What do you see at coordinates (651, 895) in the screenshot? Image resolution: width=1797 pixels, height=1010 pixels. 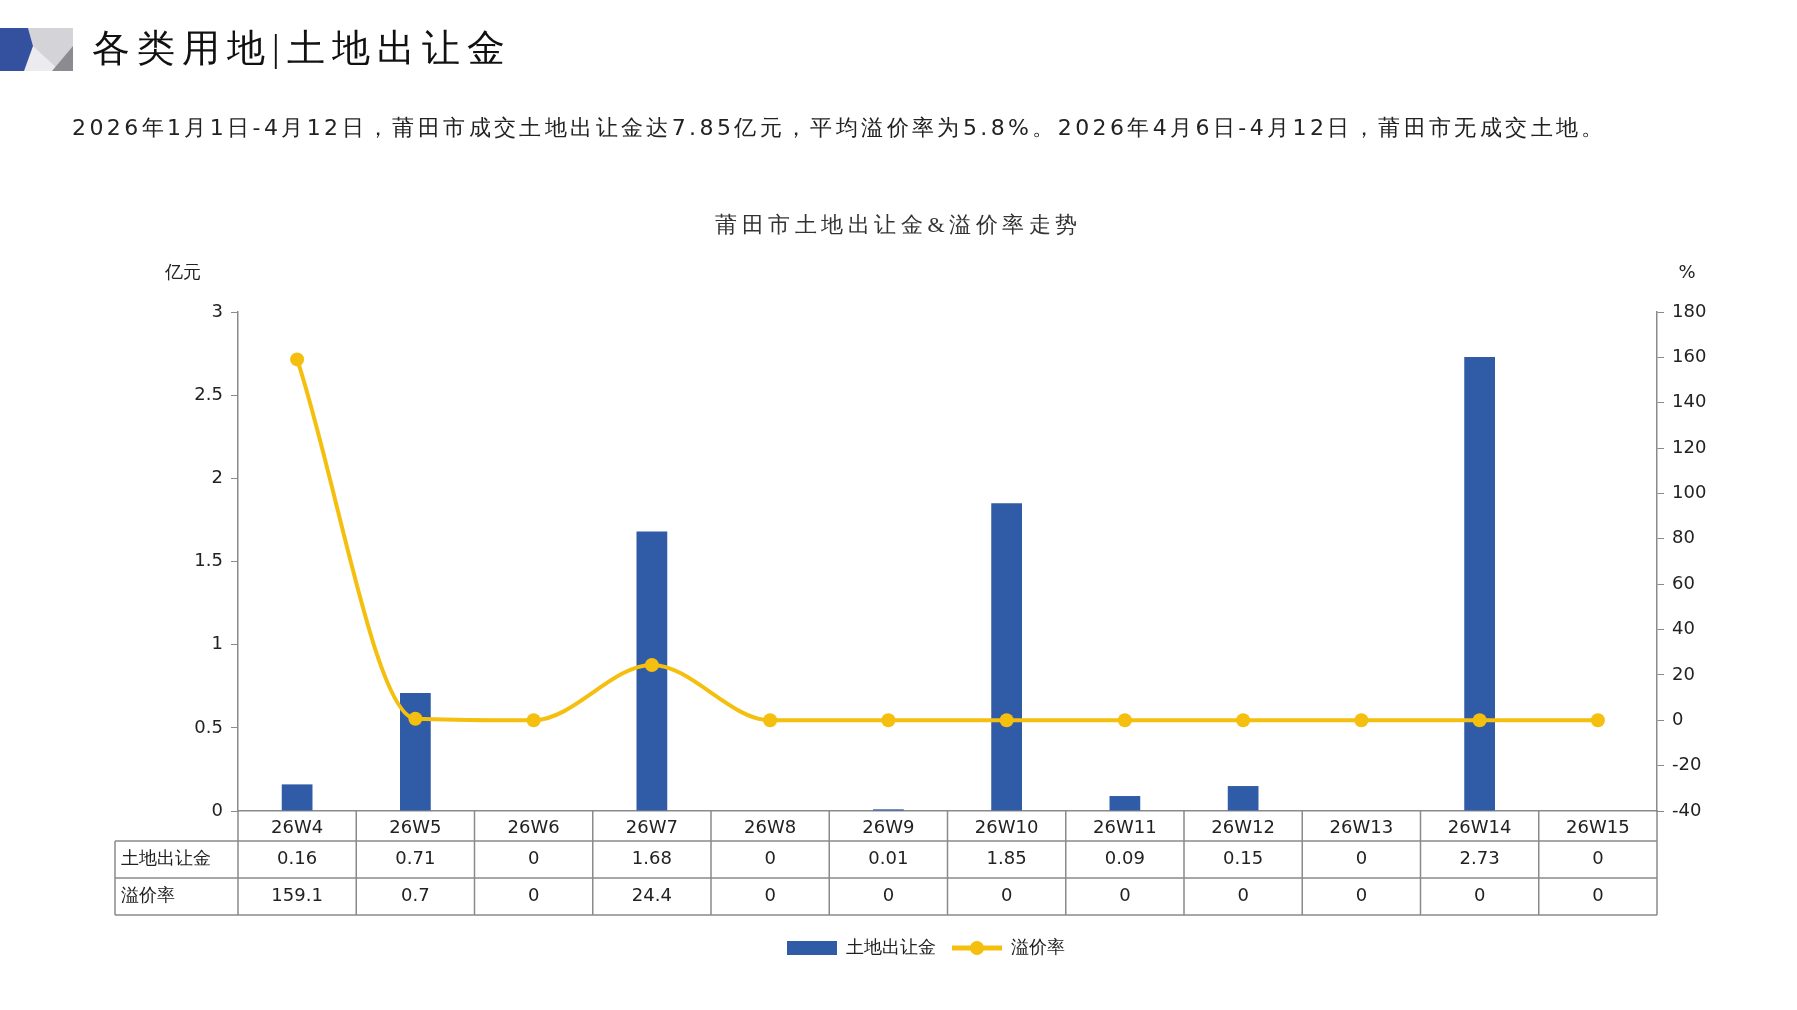 I see `data-label: 24.4` at bounding box center [651, 895].